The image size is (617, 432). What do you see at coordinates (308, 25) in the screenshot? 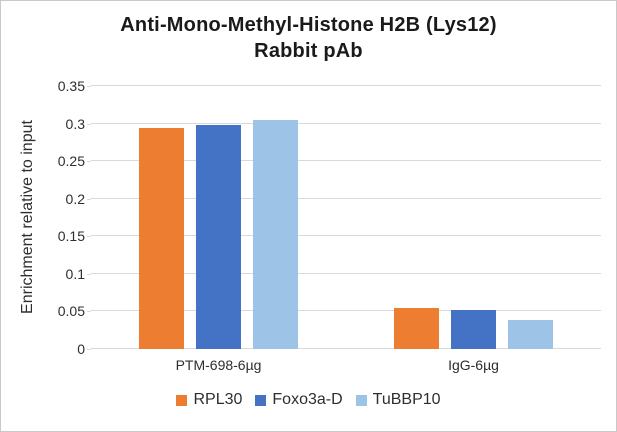
I see `chart-title: Anti-Mono-Methyl-Histone H2B (Lys12)` at bounding box center [308, 25].